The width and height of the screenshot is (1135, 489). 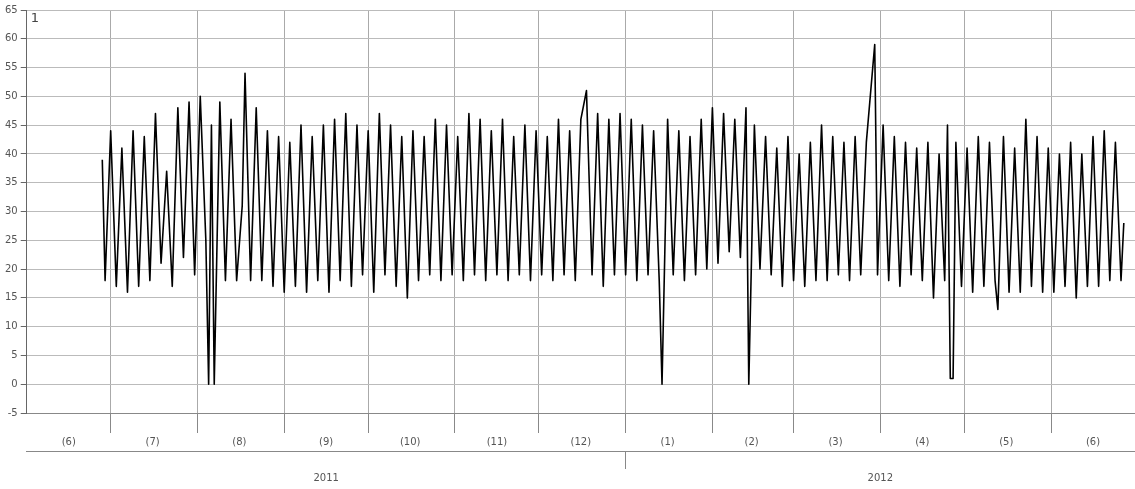 I want to click on y-tick-label: 0, so click(x=14, y=383).